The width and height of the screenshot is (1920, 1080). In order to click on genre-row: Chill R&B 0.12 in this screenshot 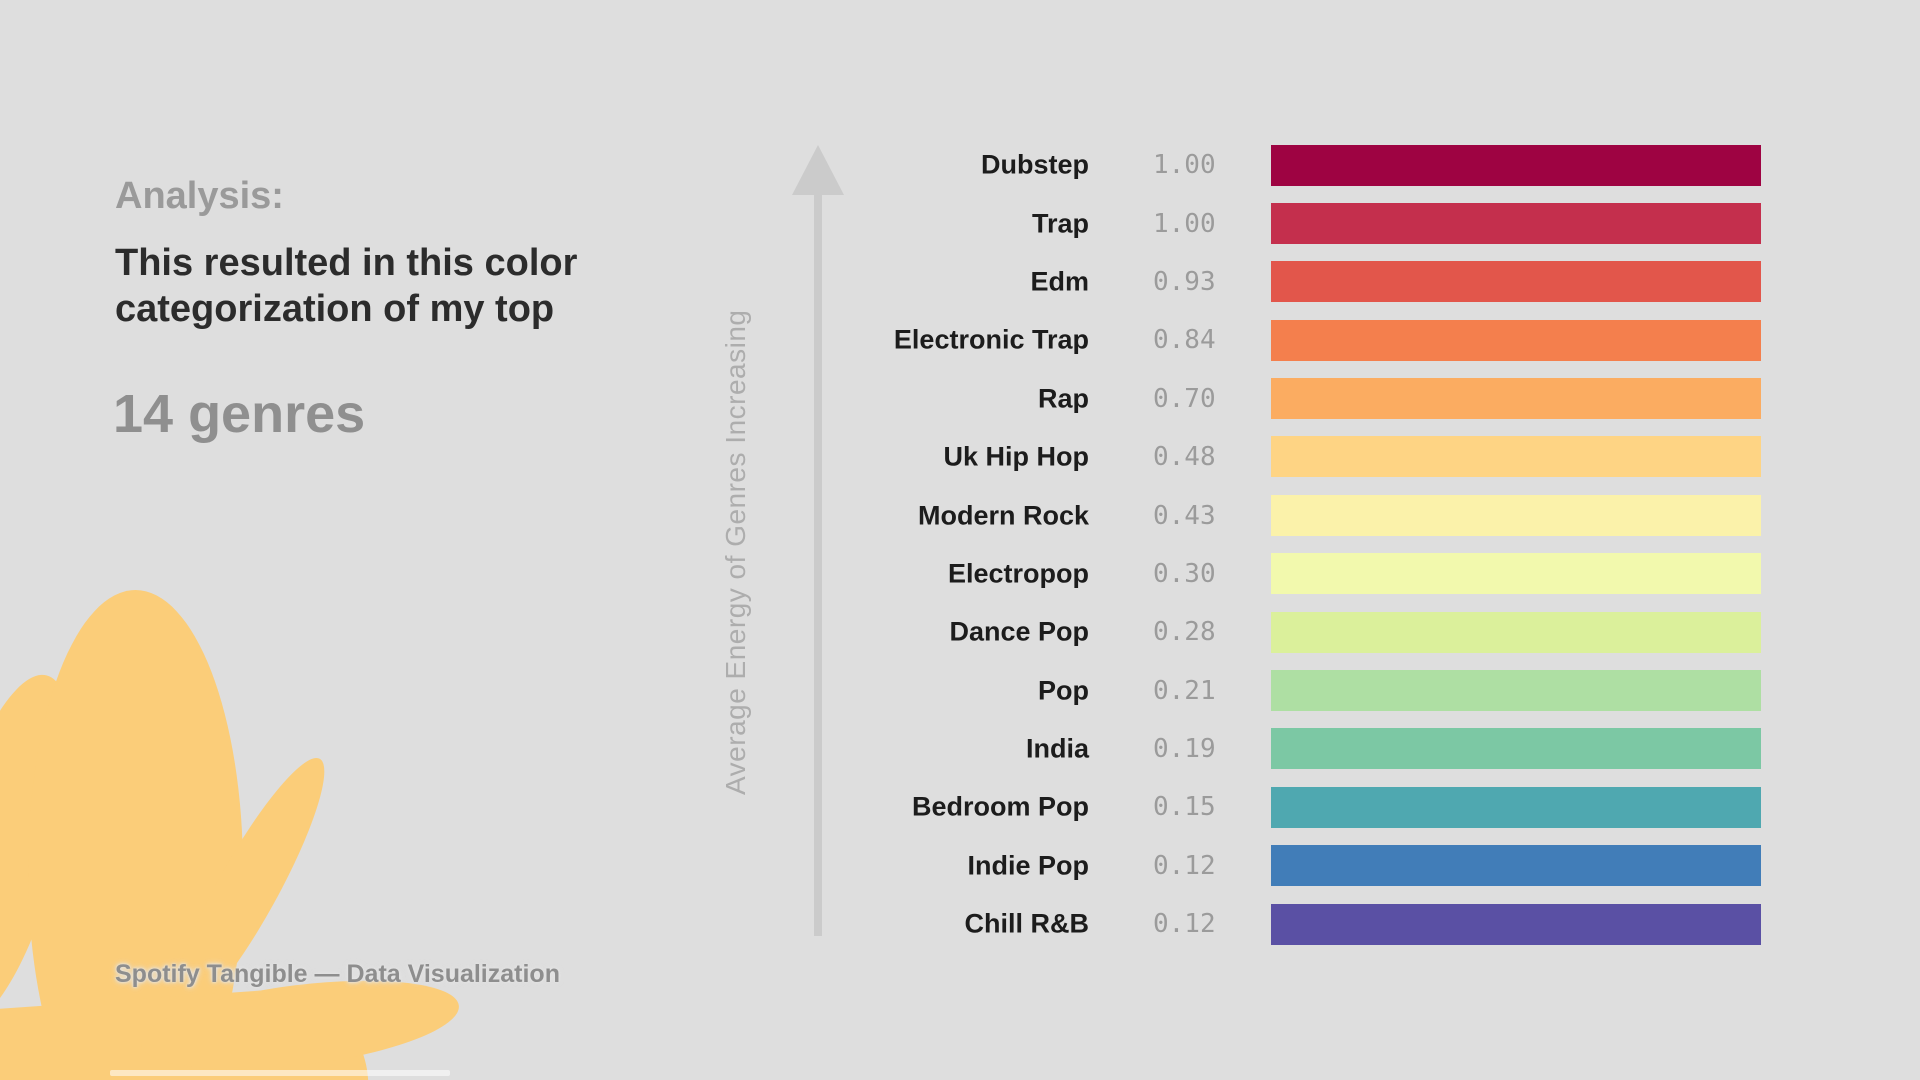, I will do `click(1310, 924)`.